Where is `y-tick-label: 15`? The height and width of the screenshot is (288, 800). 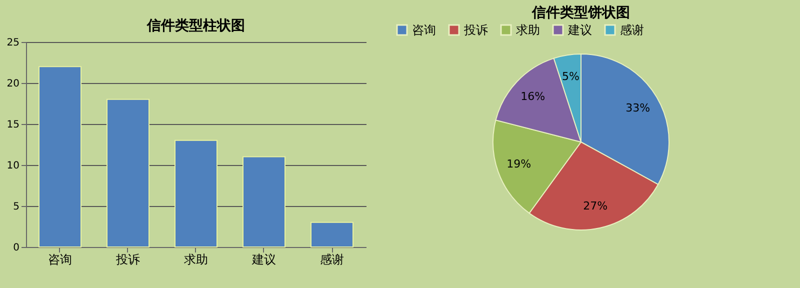 y-tick-label: 15 is located at coordinates (13, 125).